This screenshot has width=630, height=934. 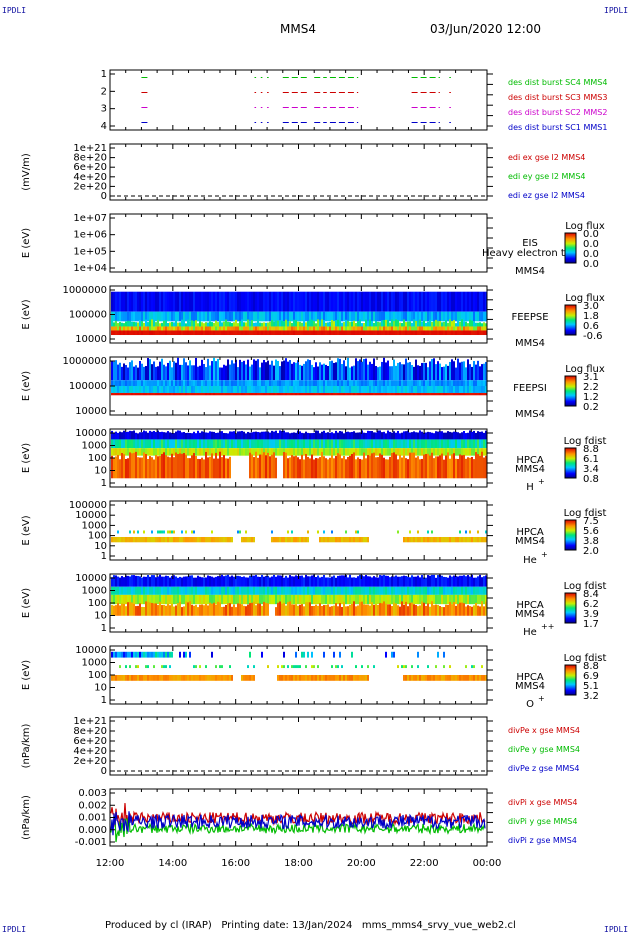 What do you see at coordinates (90, 251) in the screenshot?
I see `y-tick-label-eis: 1e+05` at bounding box center [90, 251].